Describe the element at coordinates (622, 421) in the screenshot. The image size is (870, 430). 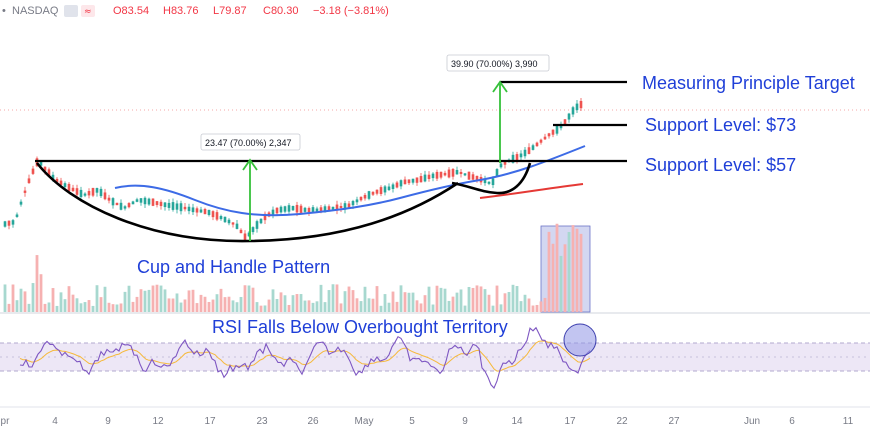
I see `x-tick-label: 22` at that location.